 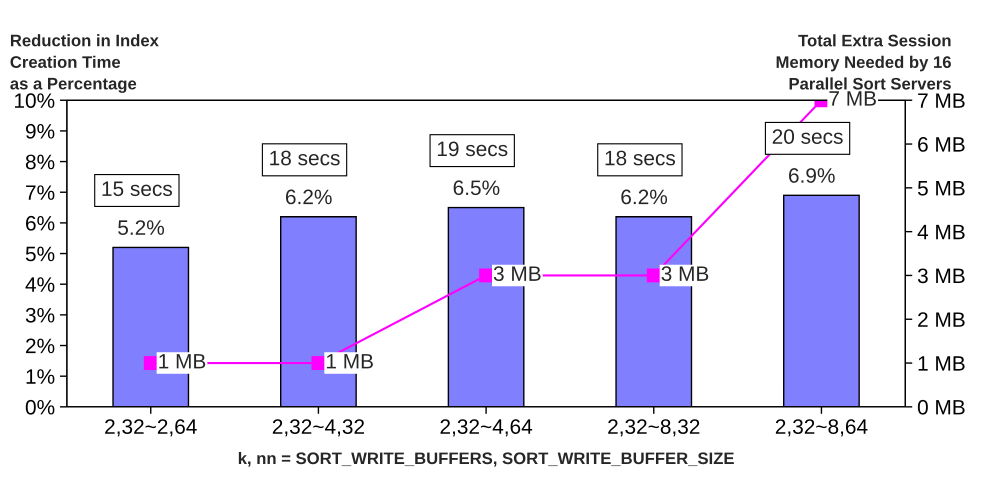 I want to click on y-tick-label: 6%, so click(x=40, y=223).